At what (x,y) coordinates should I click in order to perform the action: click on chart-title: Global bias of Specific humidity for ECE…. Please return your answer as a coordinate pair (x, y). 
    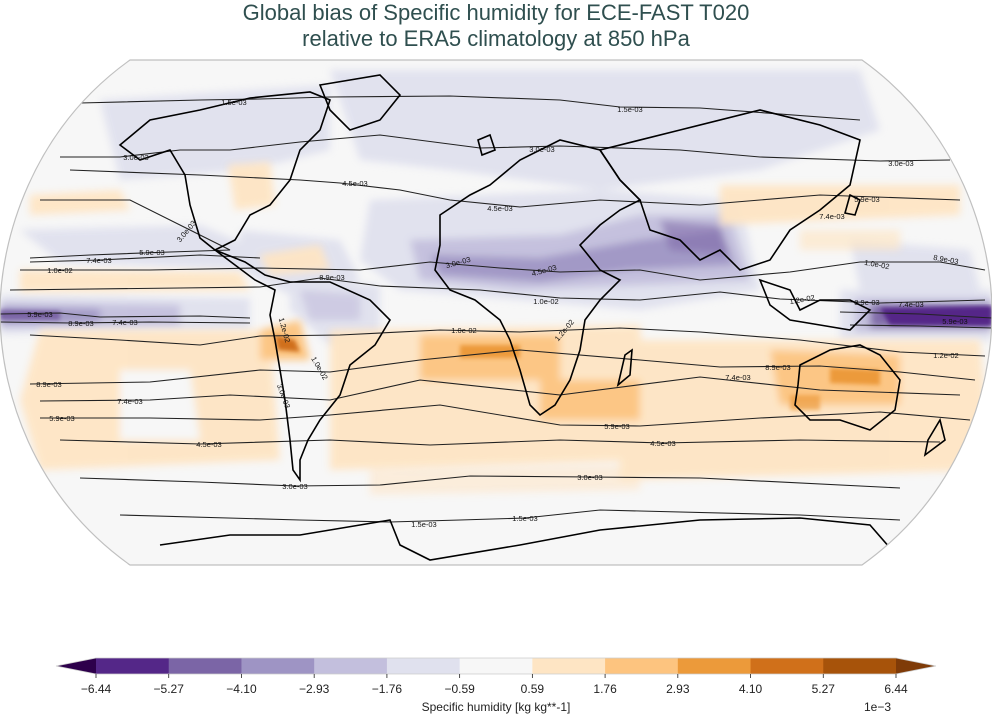
    Looking at the image, I should click on (496, 26).